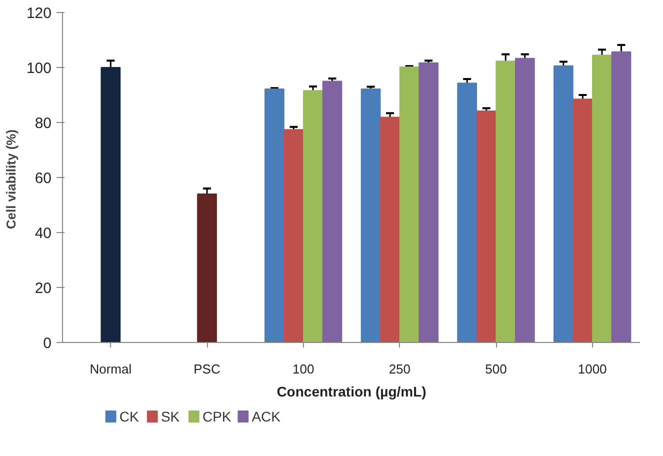  I want to click on legend-label: CK, so click(129, 416).